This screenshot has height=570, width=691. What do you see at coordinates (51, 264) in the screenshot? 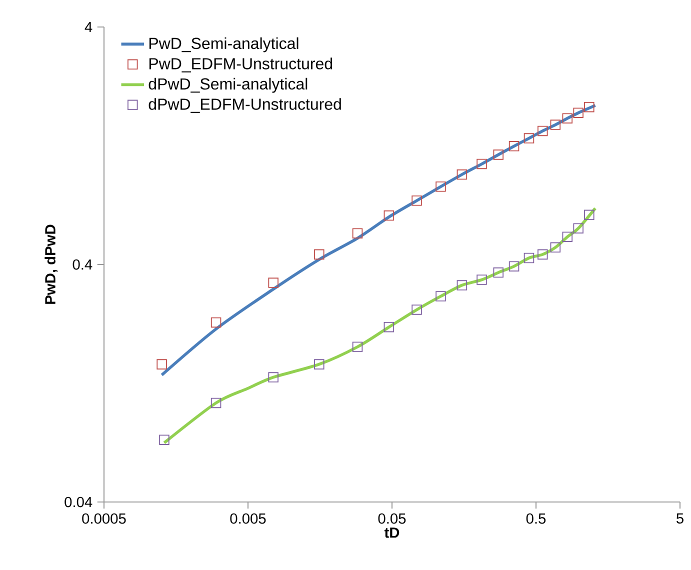
I see `y-axis-title: PwD, dPwD` at bounding box center [51, 264].